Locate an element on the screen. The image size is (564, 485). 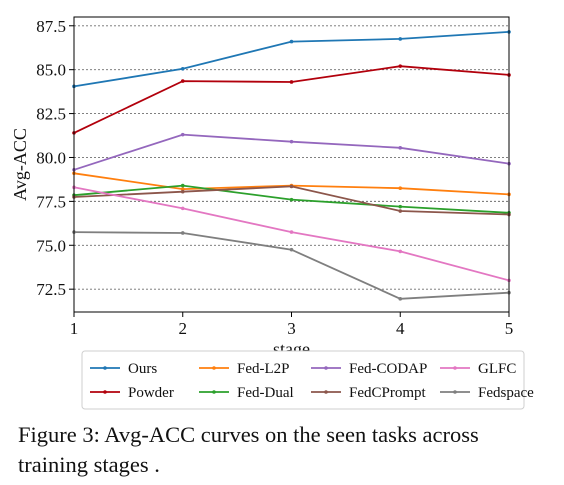
legend-marker-ours is located at coordinates (105, 368).